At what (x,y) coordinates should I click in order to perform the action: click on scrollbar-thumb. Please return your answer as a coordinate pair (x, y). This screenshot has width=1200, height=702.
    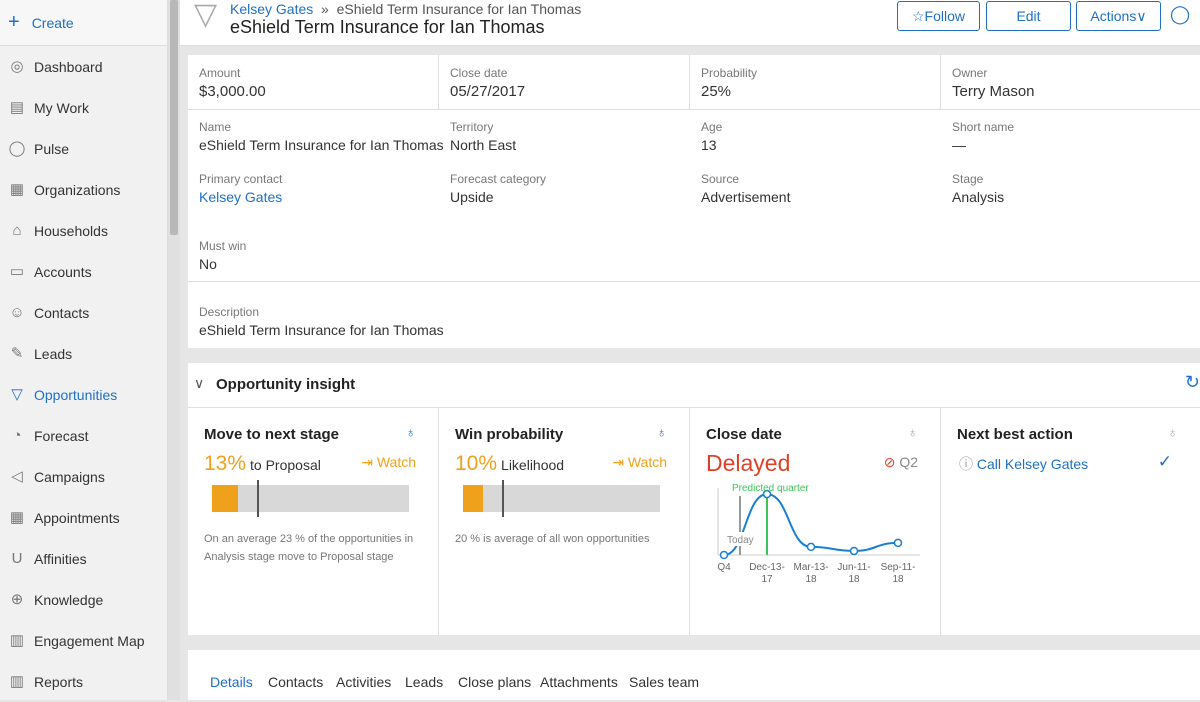
    Looking at the image, I should click on (174, 117).